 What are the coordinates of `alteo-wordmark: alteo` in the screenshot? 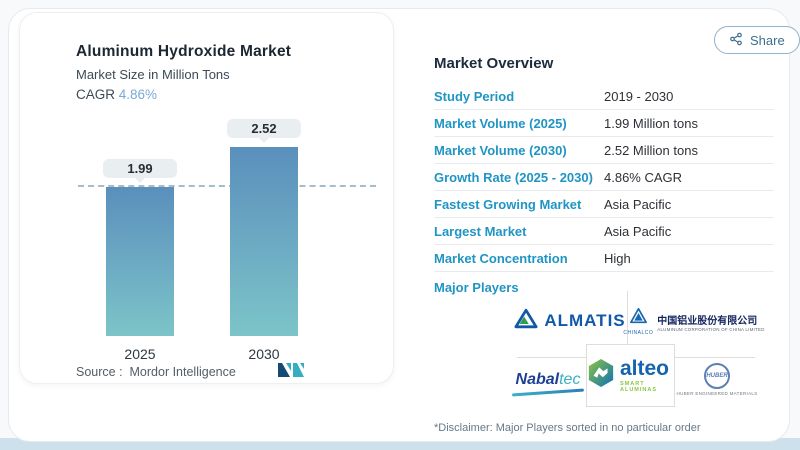 It's located at (645, 368).